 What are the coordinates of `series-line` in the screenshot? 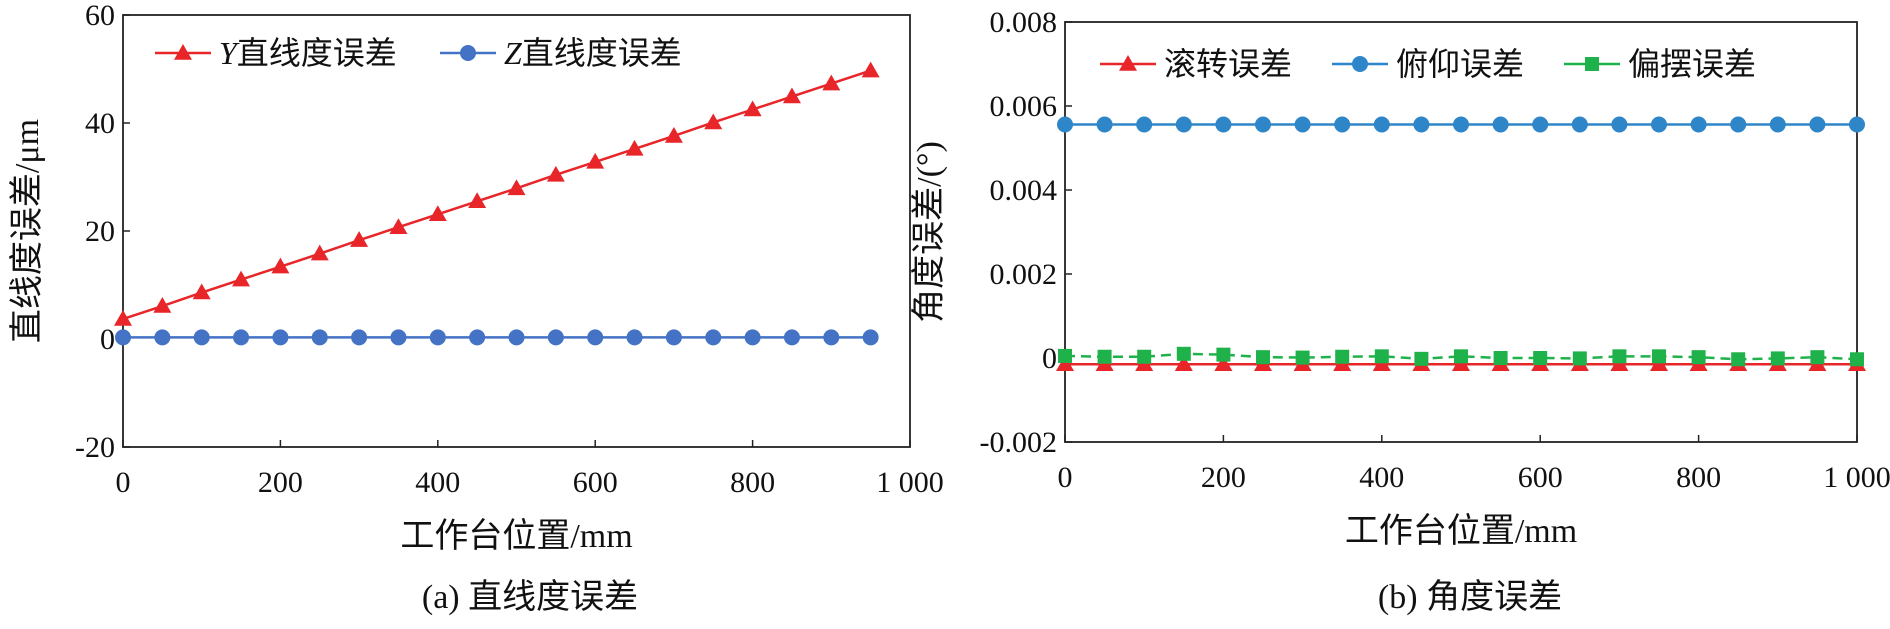 It's located at (1461, 356).